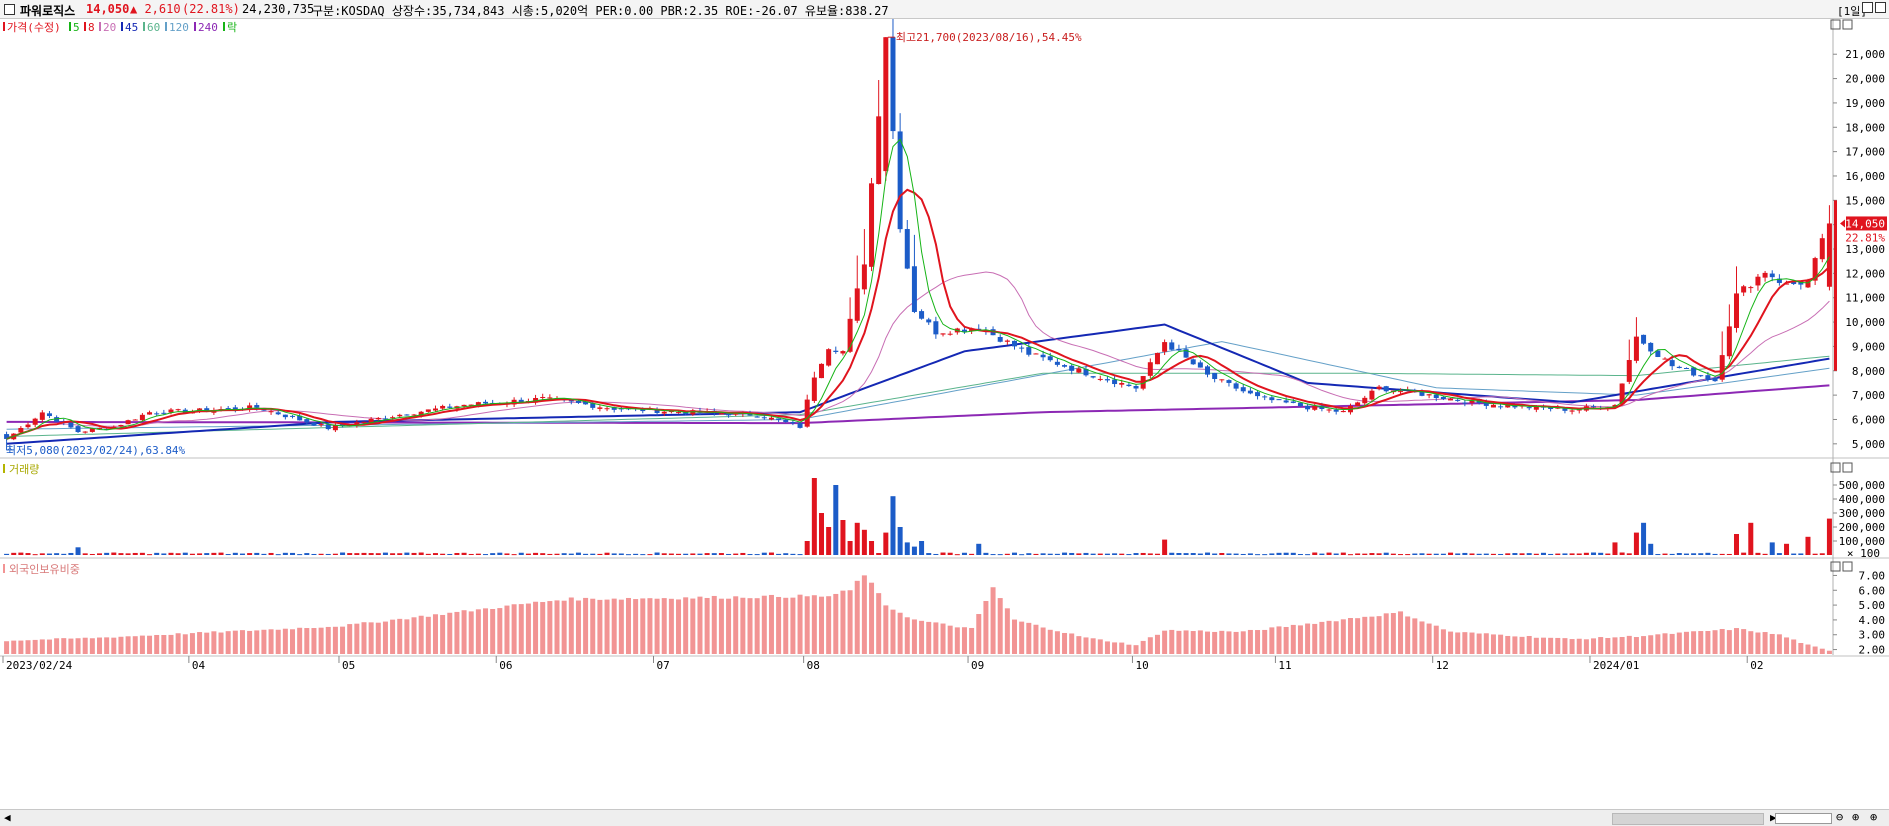 Image resolution: width=1889 pixels, height=826 pixels. I want to click on period-selector: [1일], so click(1852, 11).